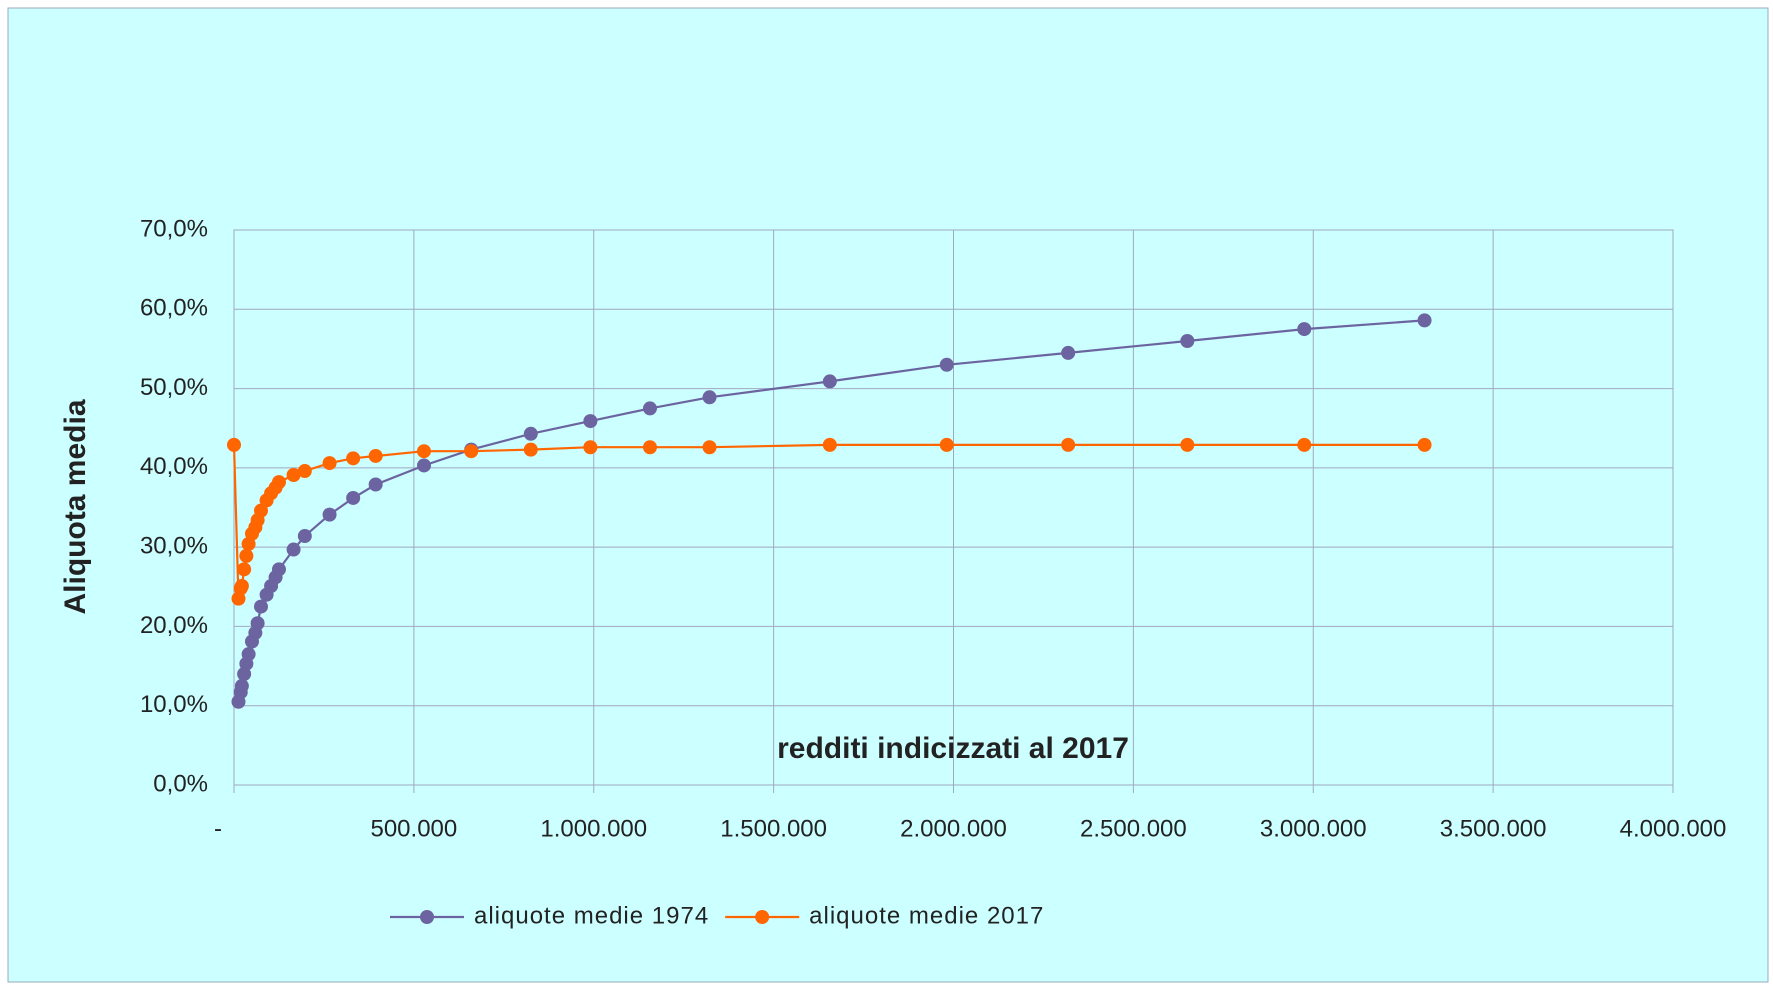  What do you see at coordinates (1493, 828) in the screenshot?
I see `x-tick-label: 3.500.000` at bounding box center [1493, 828].